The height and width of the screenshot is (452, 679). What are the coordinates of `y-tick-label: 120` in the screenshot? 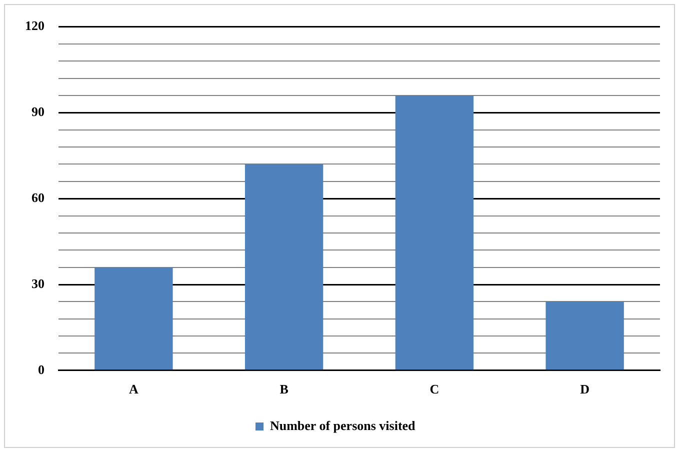 It's located at (34, 26).